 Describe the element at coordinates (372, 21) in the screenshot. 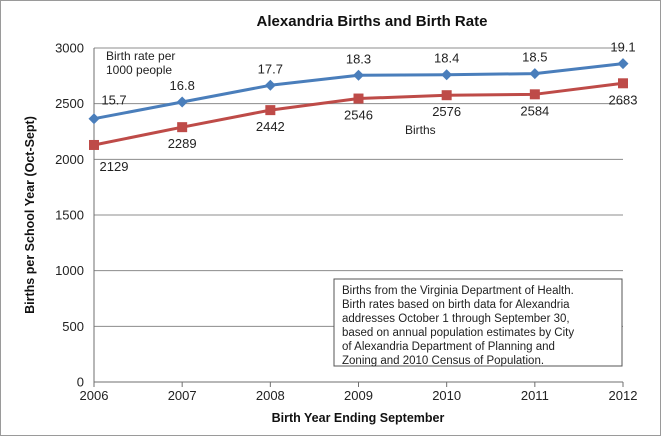

I see `chart-title: Alexandria Births and Birth Rate` at that location.